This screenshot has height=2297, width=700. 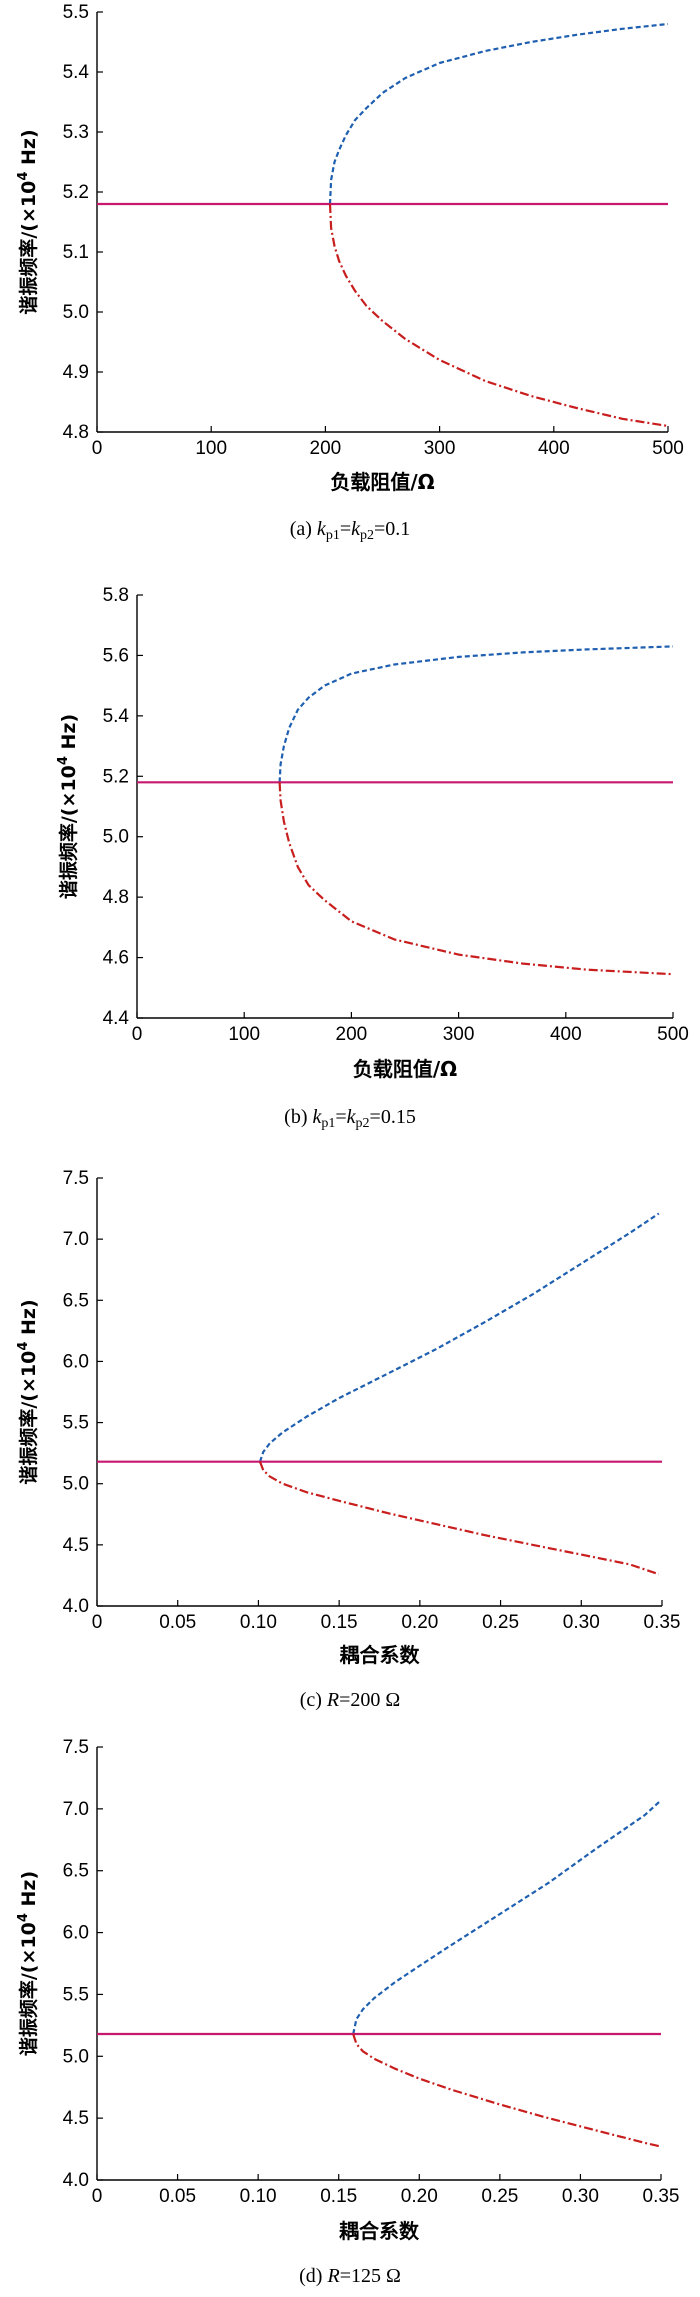 What do you see at coordinates (392, 529) in the screenshot?
I see `caption-value: =0.1` at bounding box center [392, 529].